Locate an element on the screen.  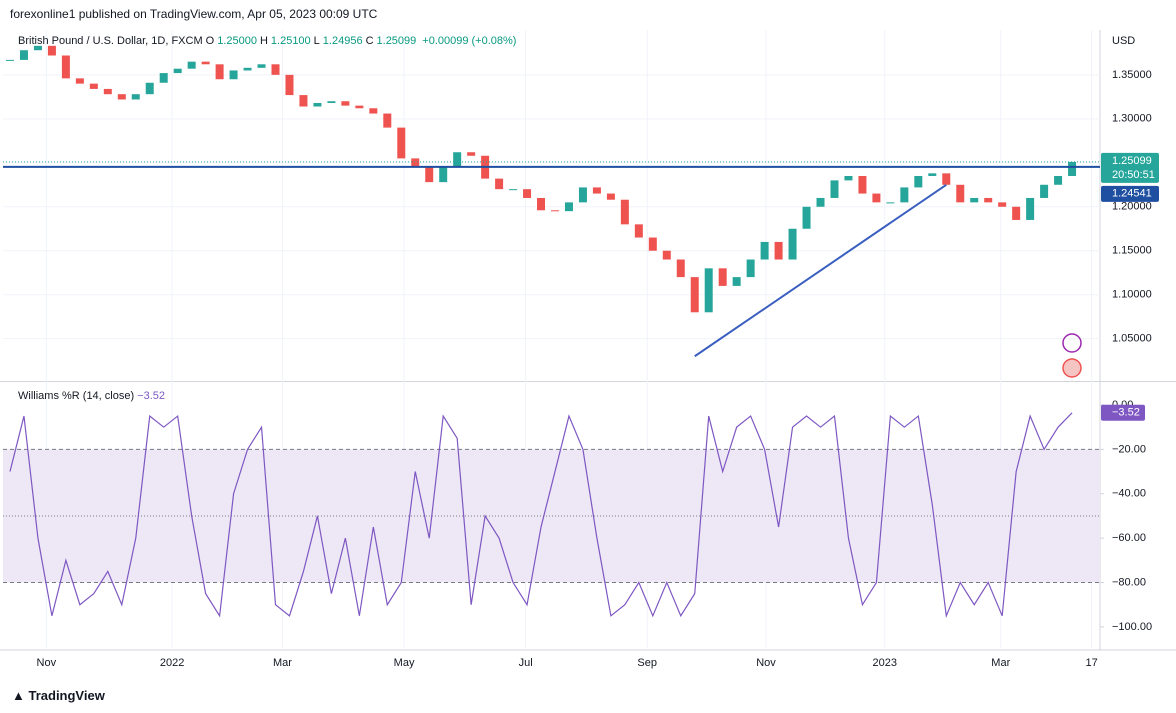
ohlc-label: C is located at coordinates (369, 41).